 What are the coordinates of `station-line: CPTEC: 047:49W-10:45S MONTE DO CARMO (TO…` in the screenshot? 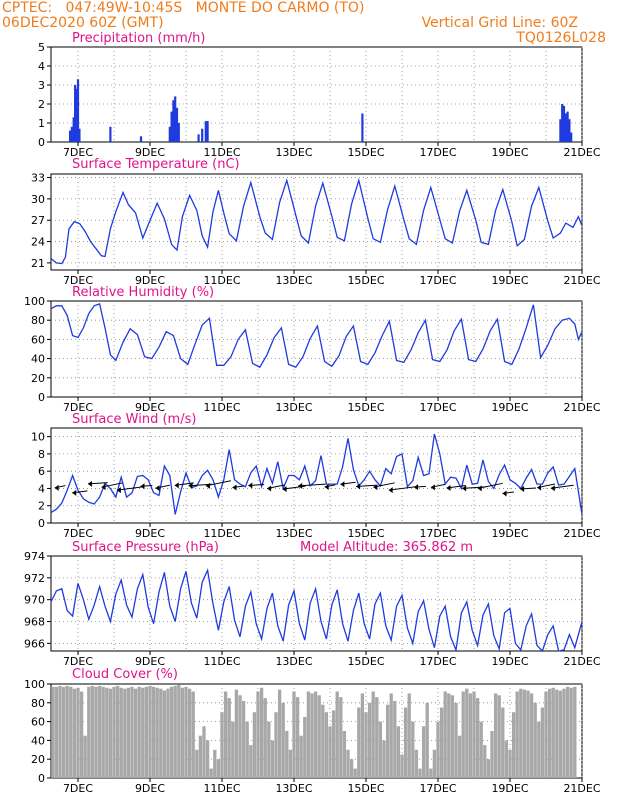 It's located at (183, 8).